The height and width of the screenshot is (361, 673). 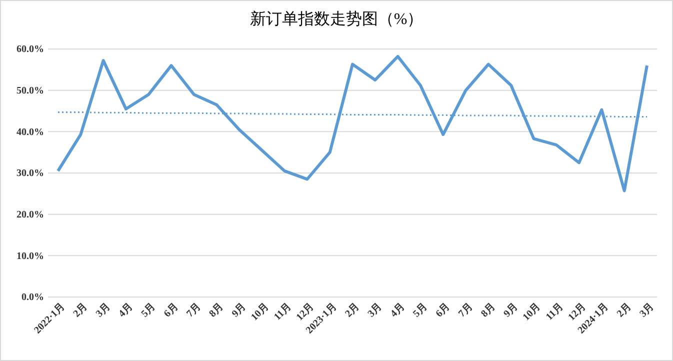 I want to click on chart-title: 新订单指数走势图（%）, so click(x=337, y=19).